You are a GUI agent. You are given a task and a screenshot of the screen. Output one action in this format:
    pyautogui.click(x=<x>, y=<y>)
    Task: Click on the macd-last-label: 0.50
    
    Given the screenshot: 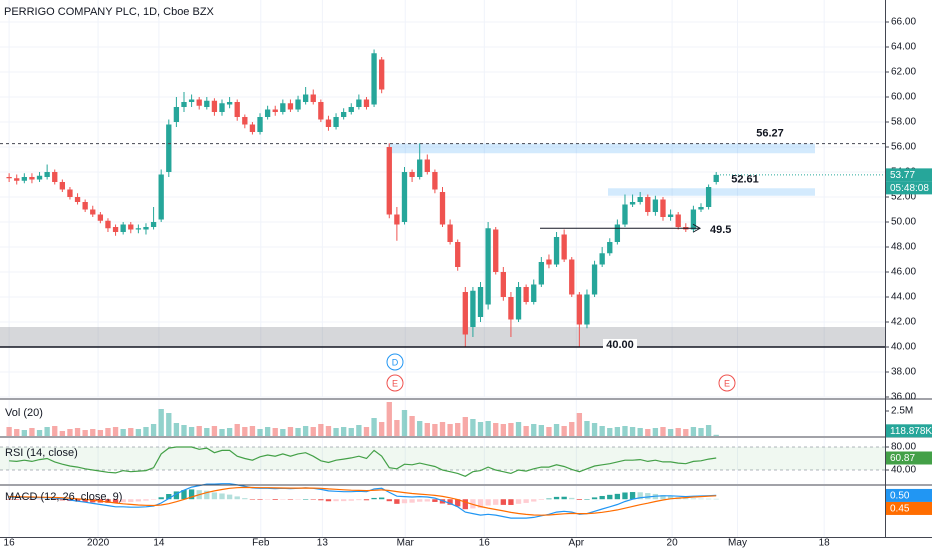 What is the action you would take?
    pyautogui.click(x=900, y=496)
    